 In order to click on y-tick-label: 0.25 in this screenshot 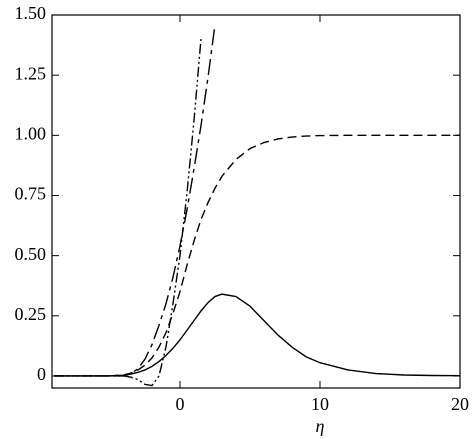, I will do `click(31, 314)`.